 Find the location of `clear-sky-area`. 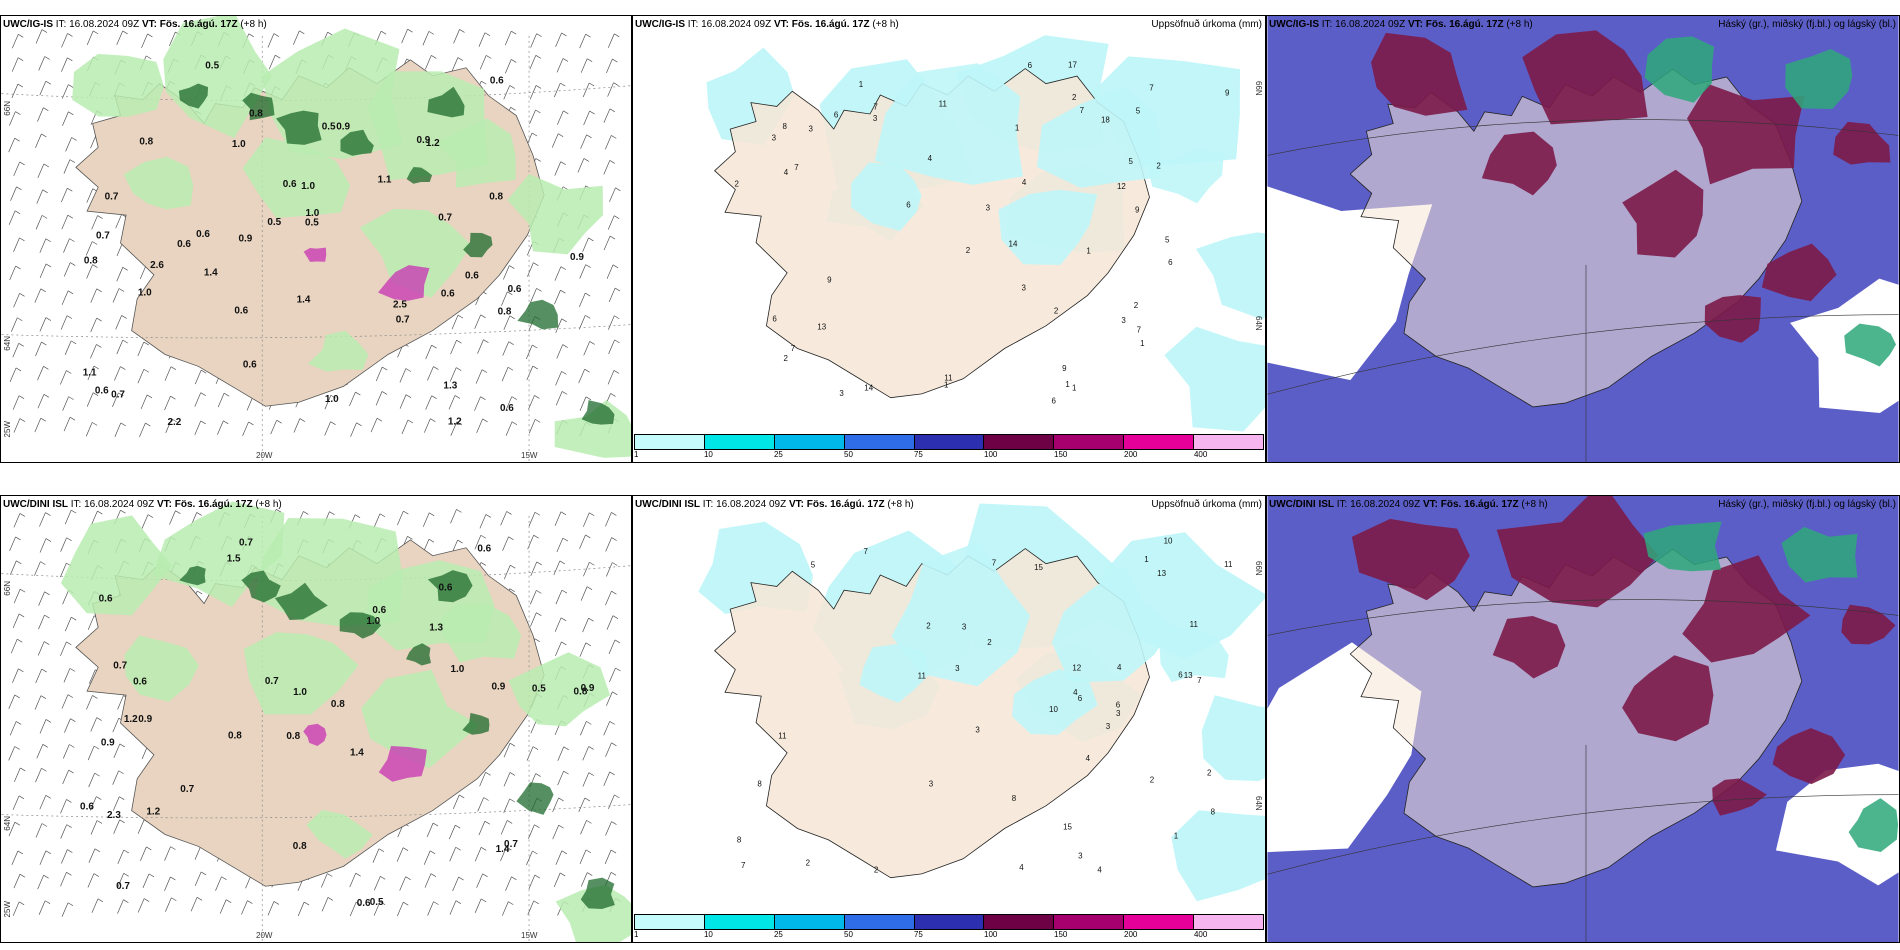

clear-sky-area is located at coordinates (1350, 283).